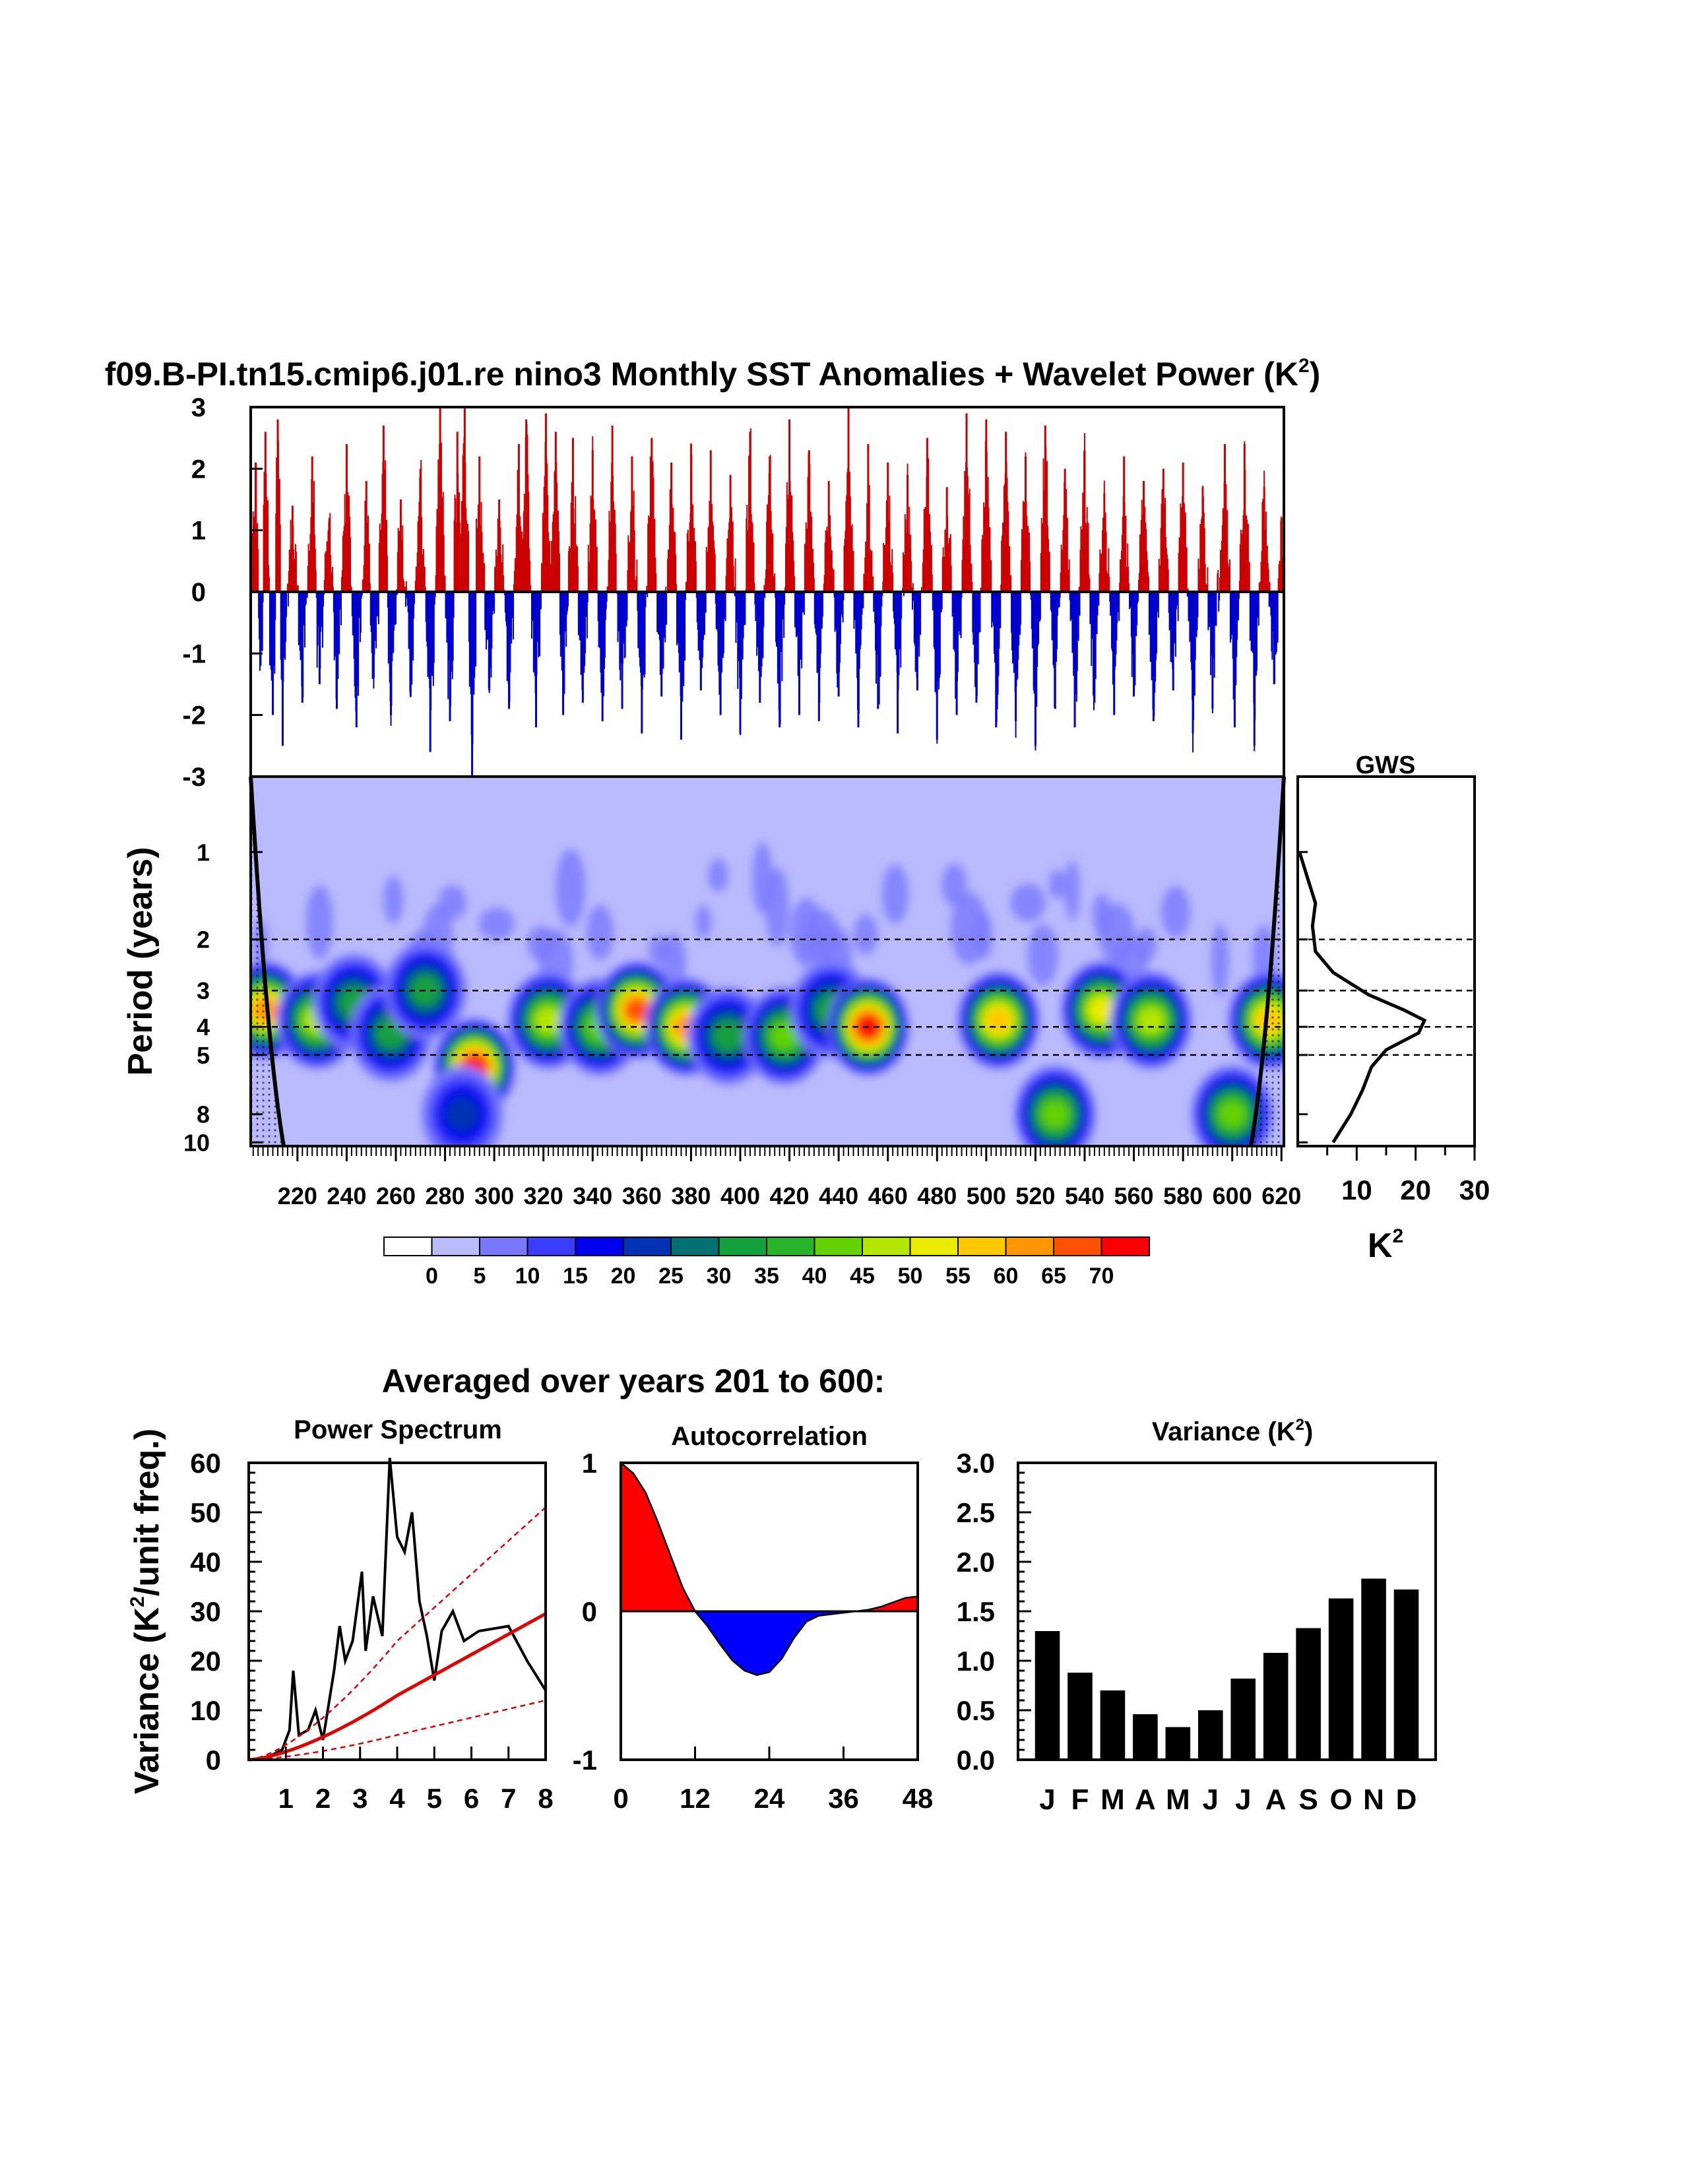 The image size is (1689, 2184). Describe the element at coordinates (589, 1611) in the screenshot. I see `ac-ytick-label: 0` at that location.